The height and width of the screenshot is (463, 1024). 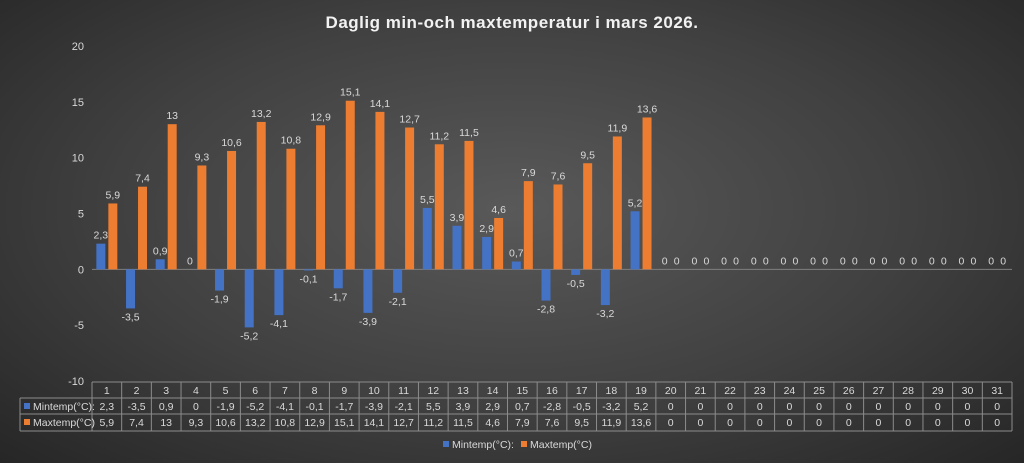 I want to click on x-category-label: 25, so click(x=819, y=391).